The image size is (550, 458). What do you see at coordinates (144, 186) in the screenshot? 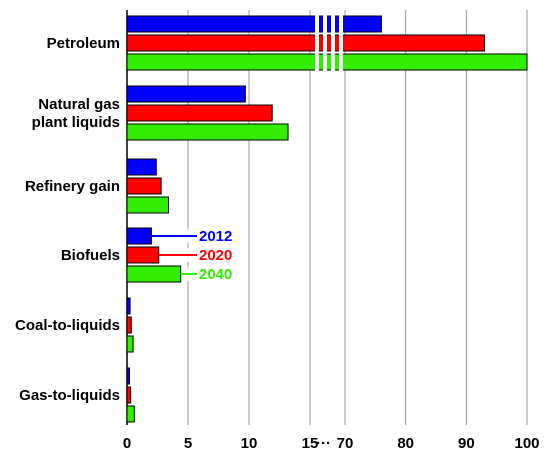
I see `bar-2020-refinery-gain` at bounding box center [144, 186].